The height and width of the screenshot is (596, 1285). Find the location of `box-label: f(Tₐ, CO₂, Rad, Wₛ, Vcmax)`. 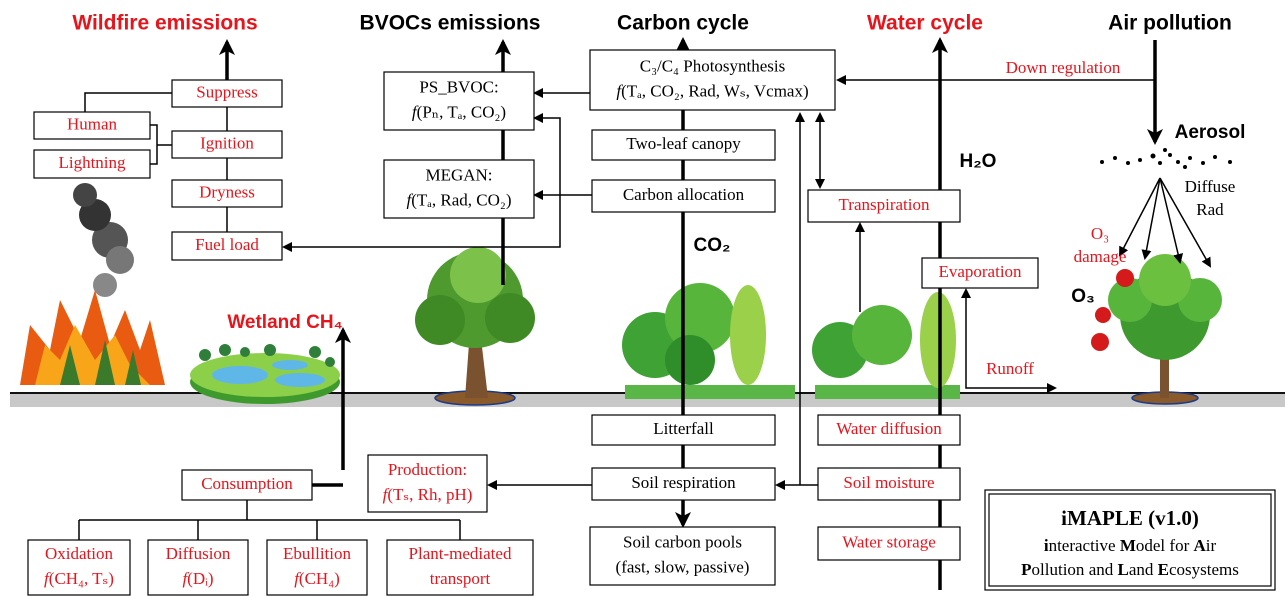

box-label: f(Tₐ, CO₂, Rad, Wₛ, Vcmax) is located at coordinates (712, 90).